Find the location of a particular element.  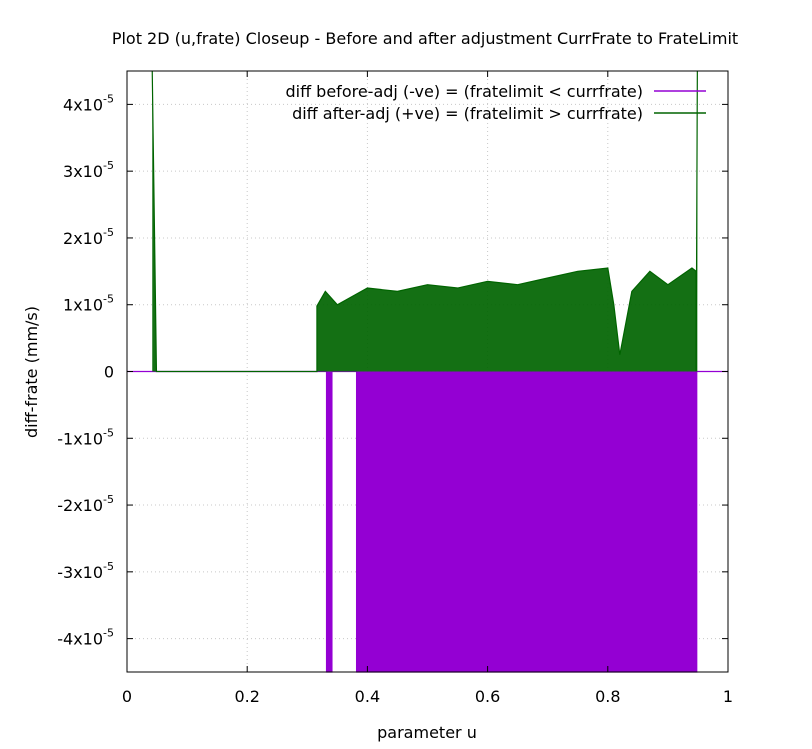

x-tick-label: 0.6 is located at coordinates (487, 696).